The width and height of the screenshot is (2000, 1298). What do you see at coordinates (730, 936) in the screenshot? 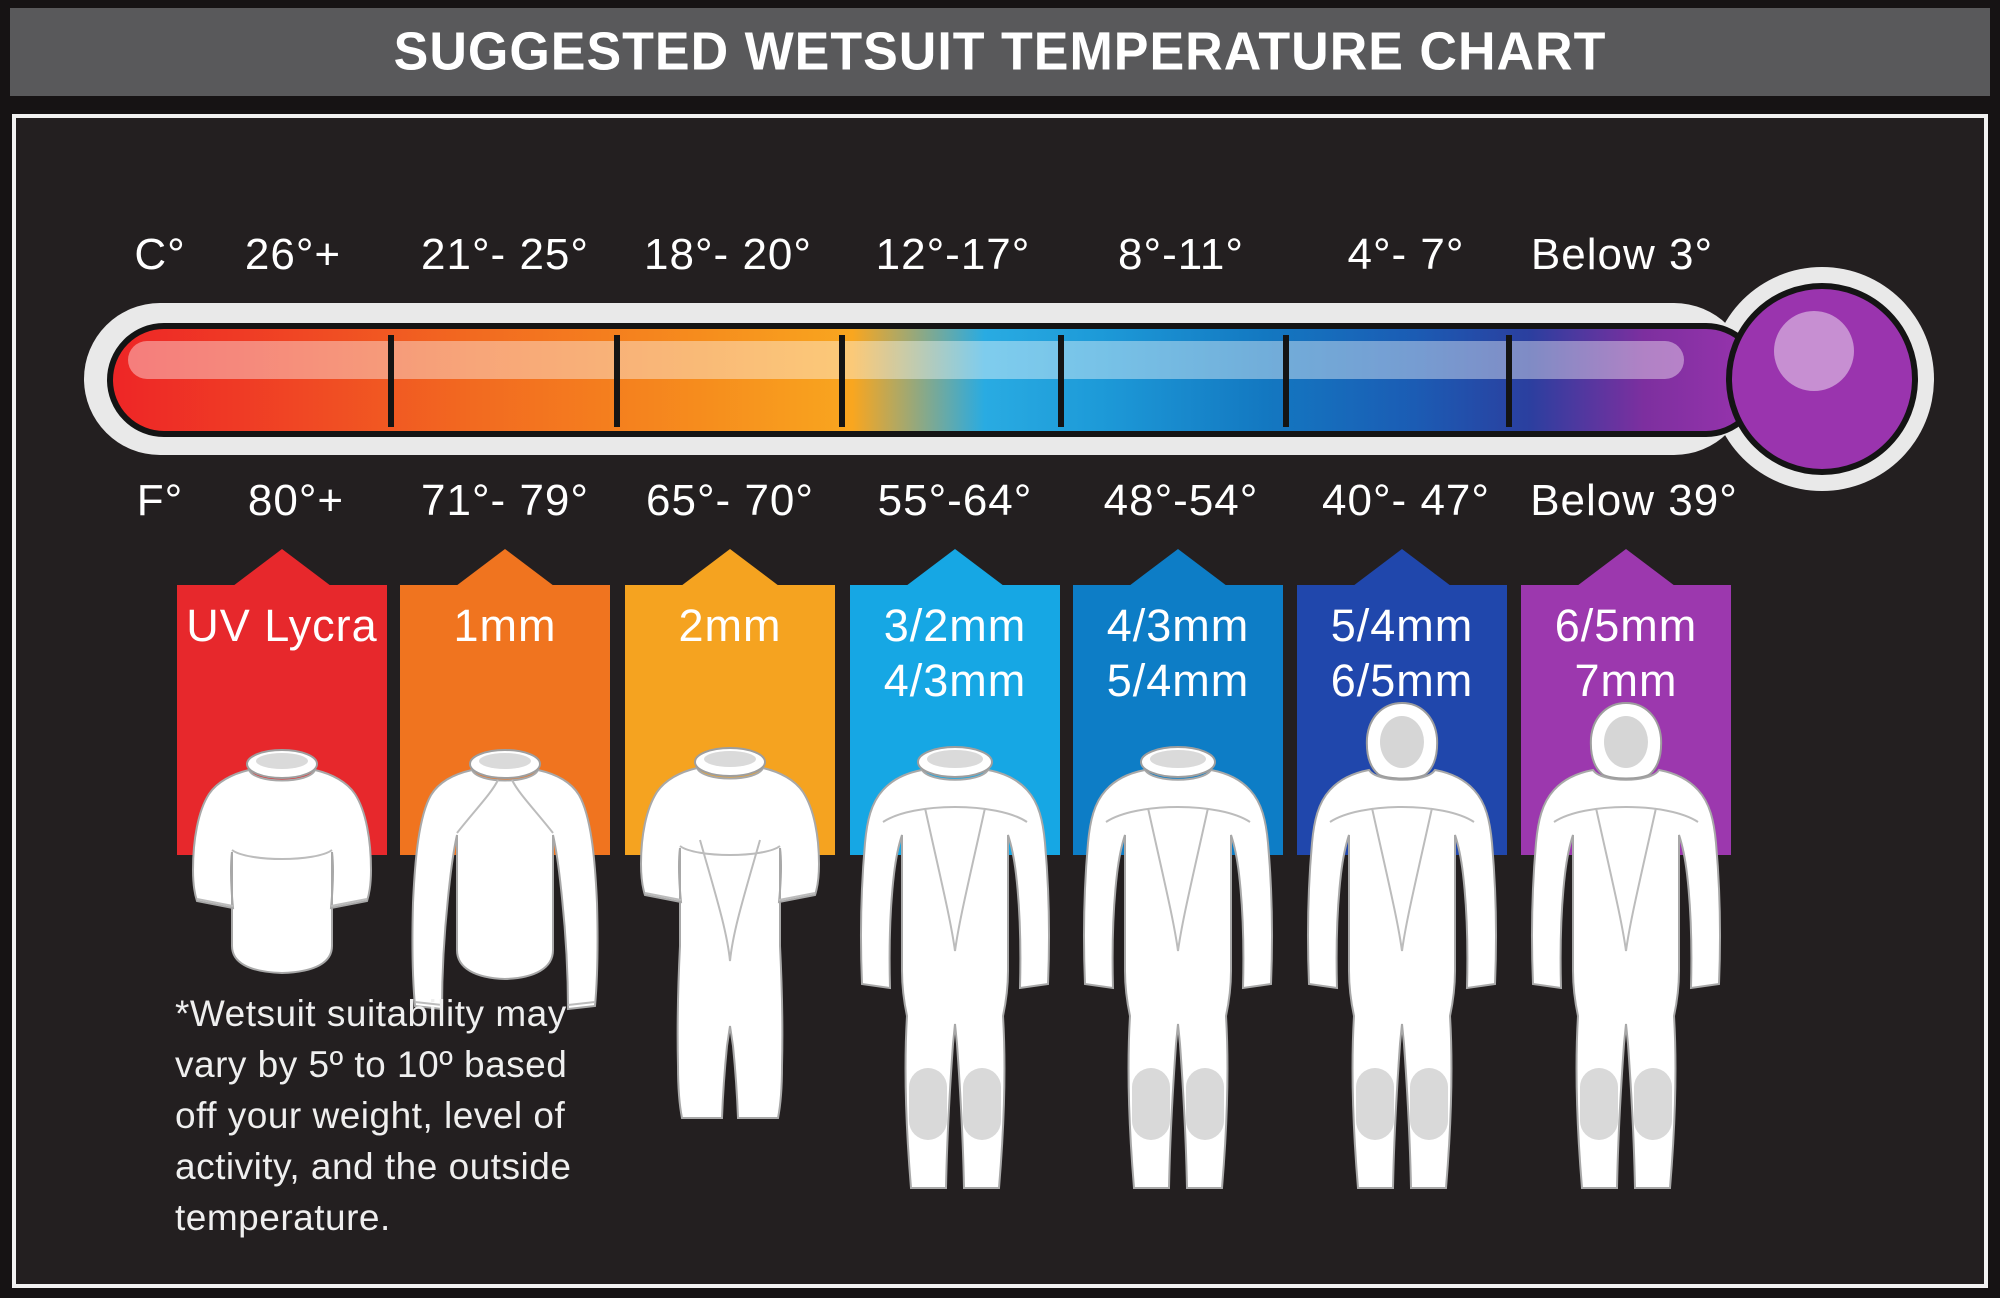
I see `wetsuit-figure-spring-suit` at bounding box center [730, 936].